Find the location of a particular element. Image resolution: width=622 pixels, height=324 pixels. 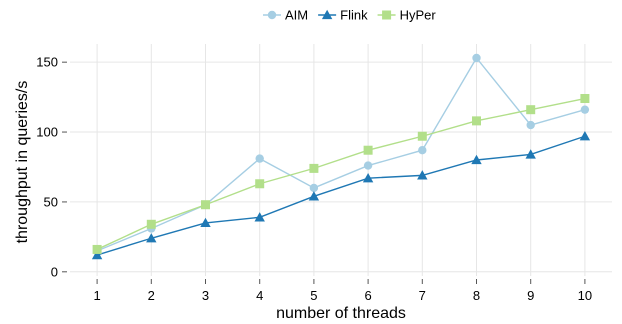

legend: AIM Flink HyPer is located at coordinates (349, 15).